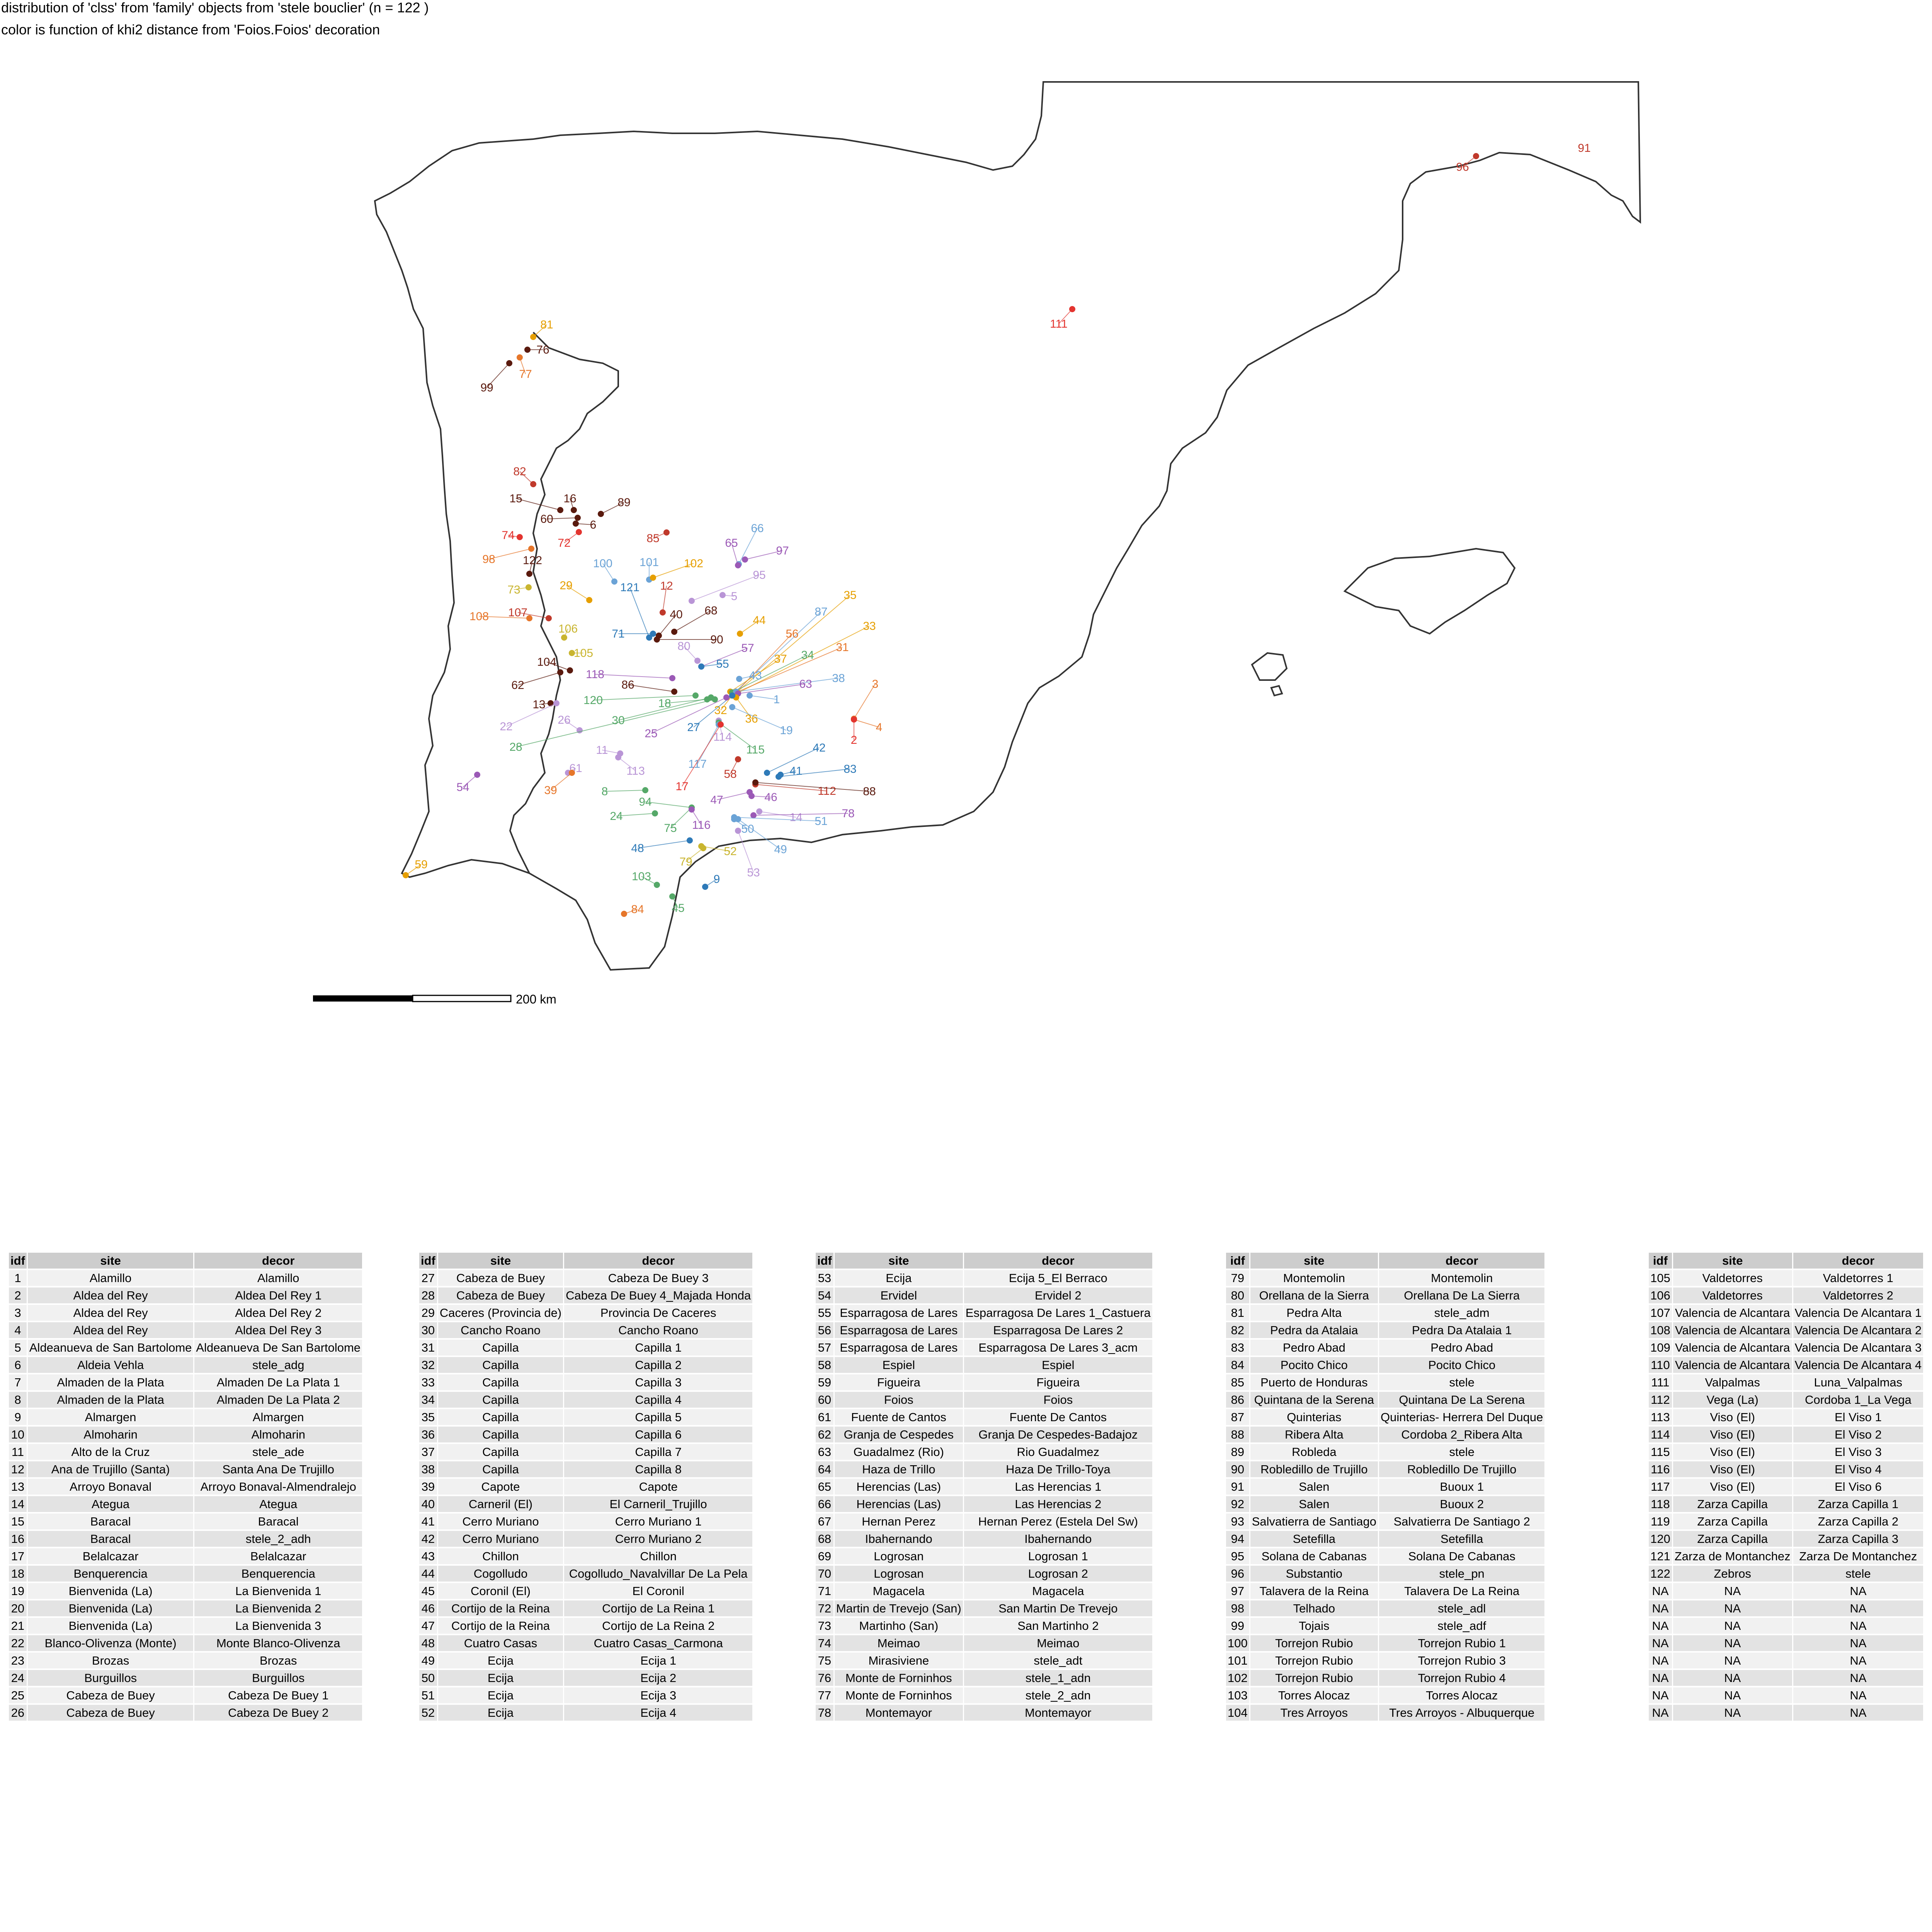 This screenshot has height=1932, width=1932. I want to click on site-label-88: 88, so click(870, 792).